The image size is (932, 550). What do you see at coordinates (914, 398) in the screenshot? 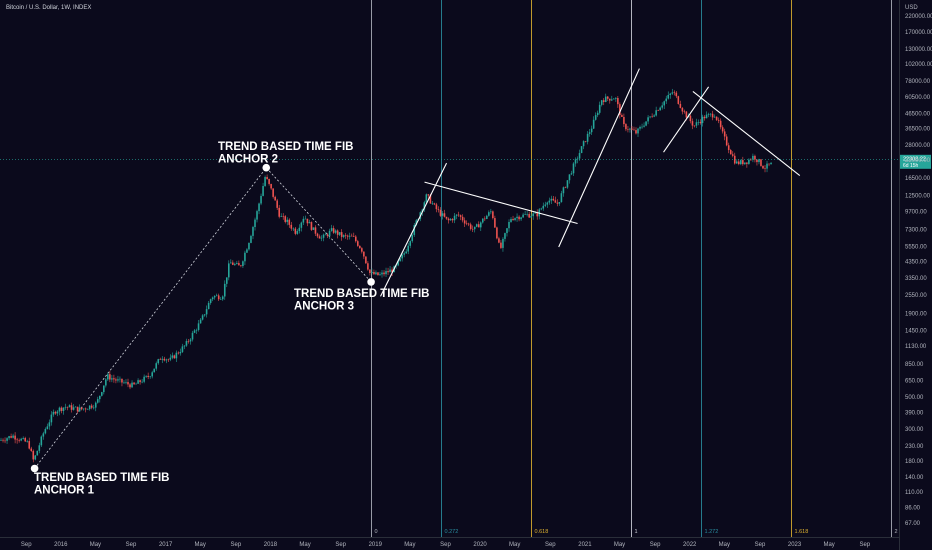
I see `price-tick-label: 500.00` at bounding box center [914, 398].